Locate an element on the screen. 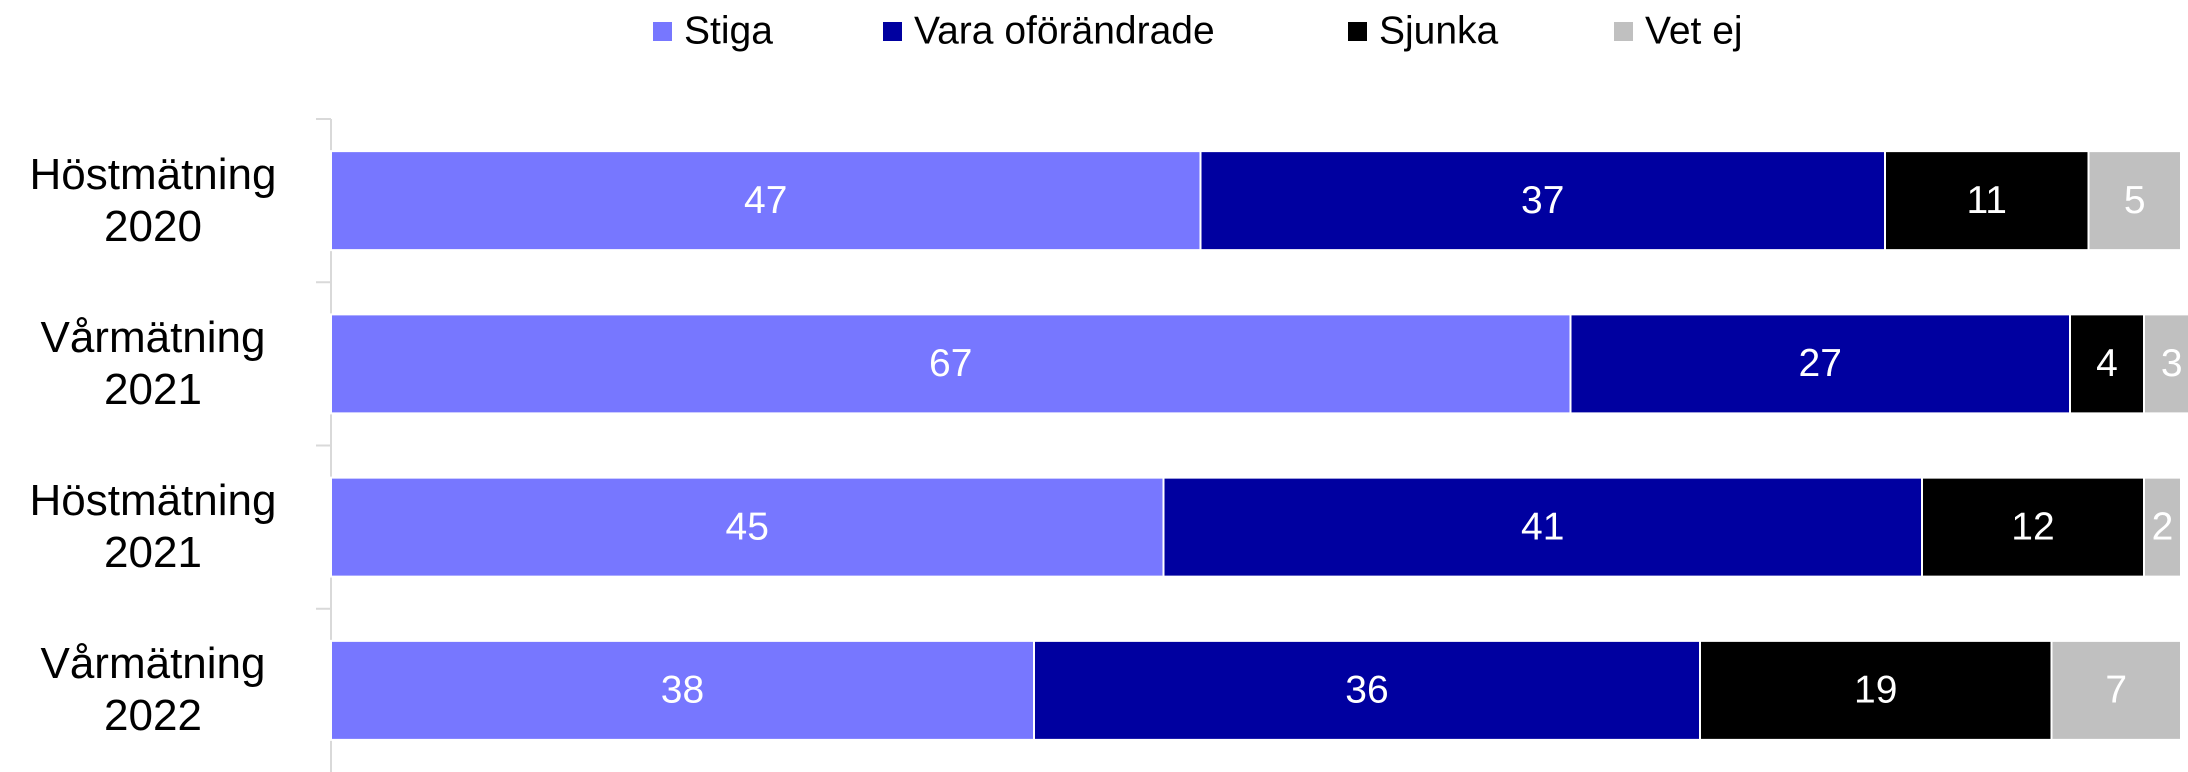  legend-label: Vet ej is located at coordinates (1694, 30).